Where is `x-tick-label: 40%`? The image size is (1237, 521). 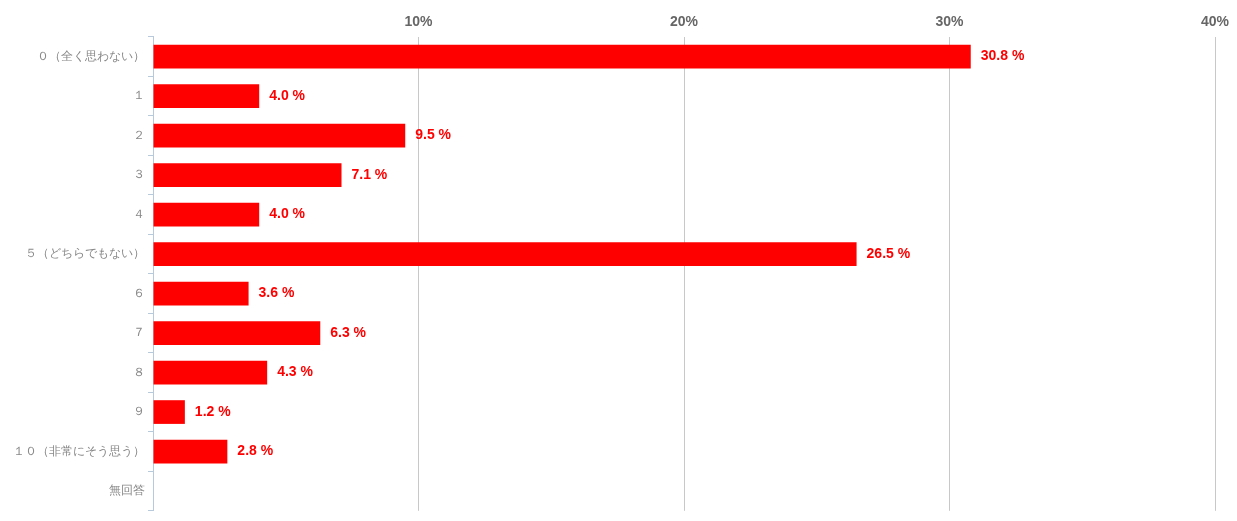 x-tick-label: 40% is located at coordinates (1215, 21).